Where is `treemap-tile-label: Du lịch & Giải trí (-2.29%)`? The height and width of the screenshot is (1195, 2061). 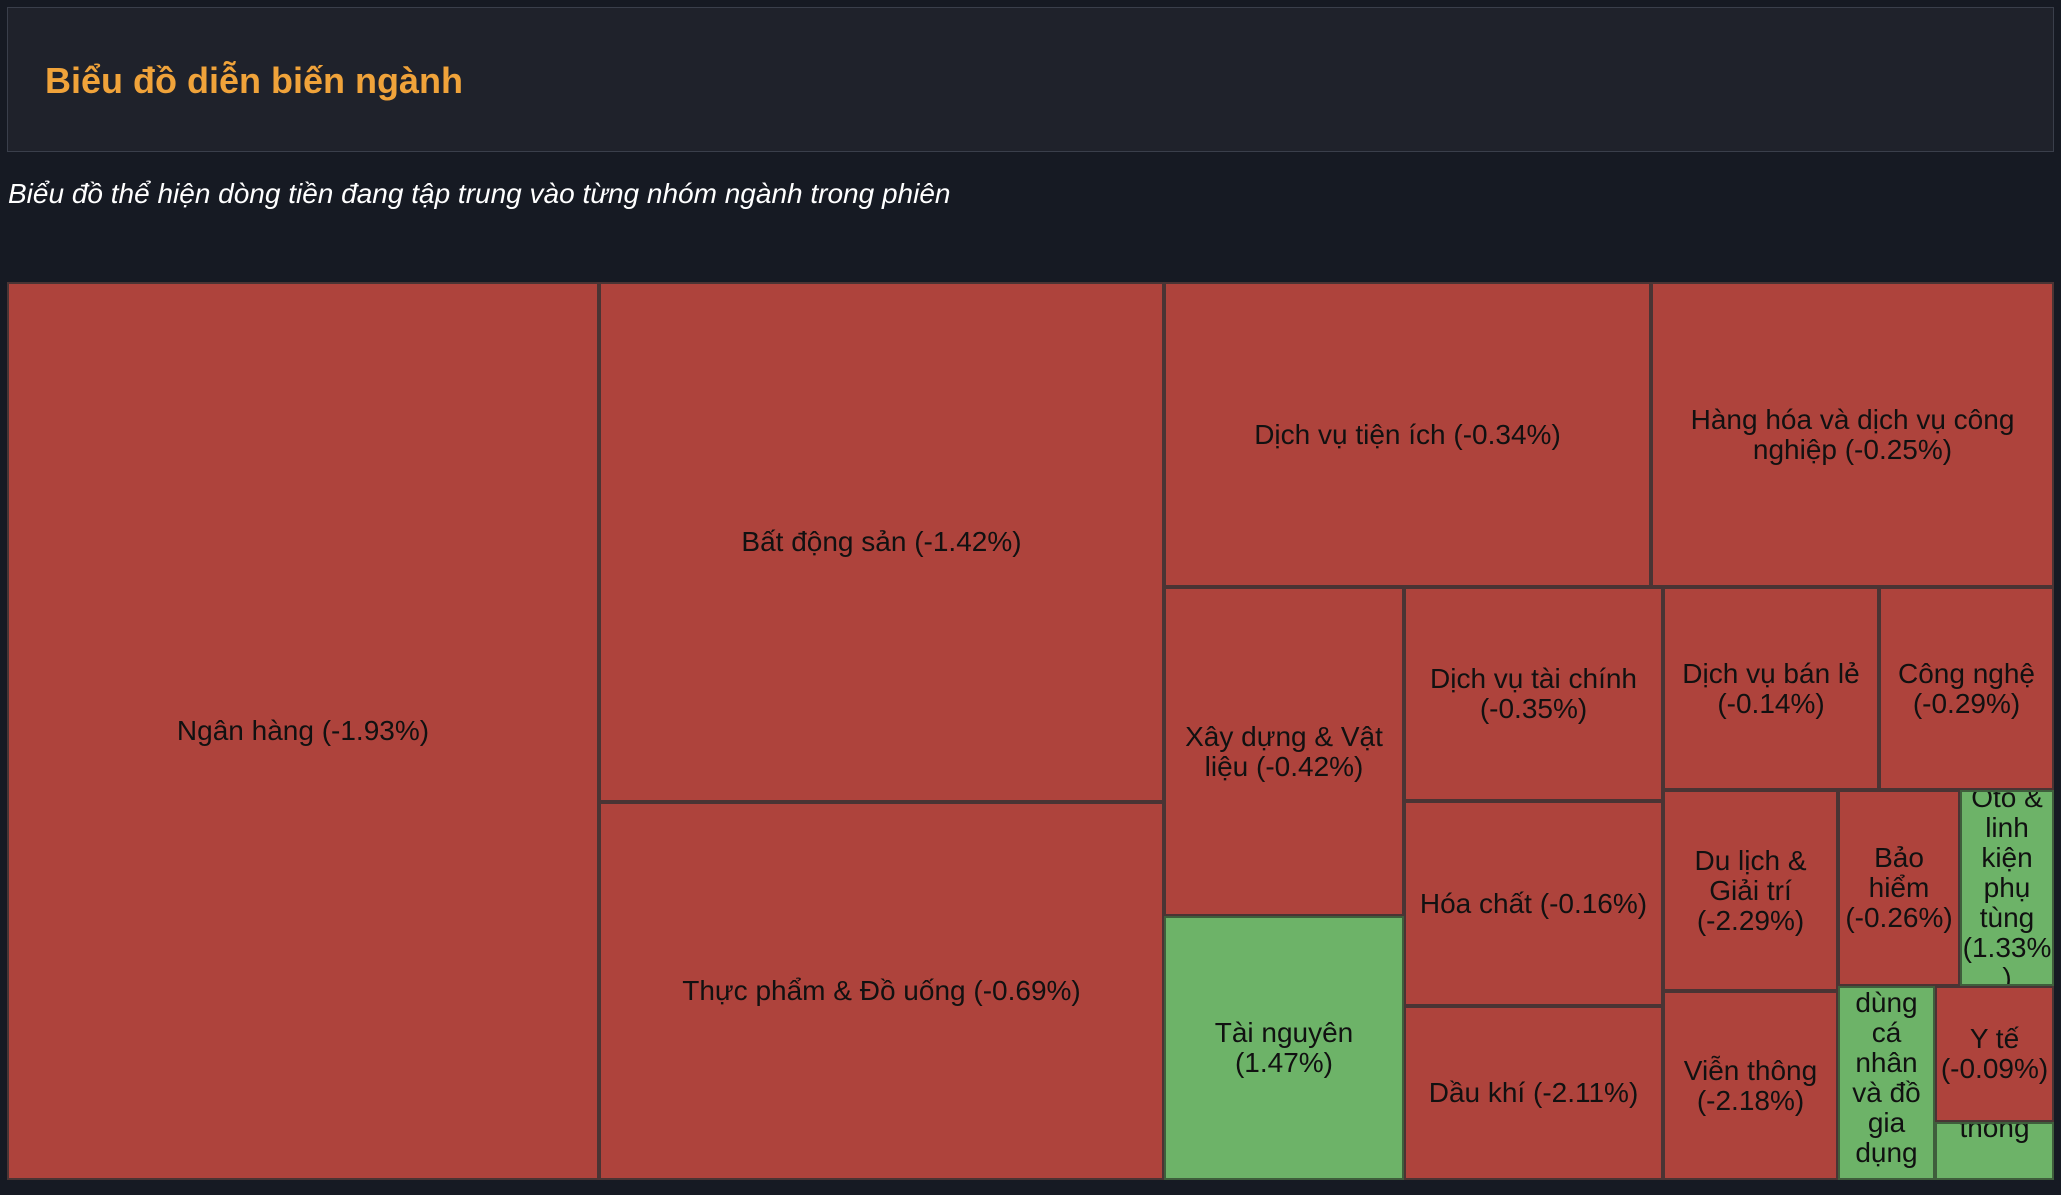 treemap-tile-label: Du lịch & Giải trí (-2.29%) is located at coordinates (1750, 890).